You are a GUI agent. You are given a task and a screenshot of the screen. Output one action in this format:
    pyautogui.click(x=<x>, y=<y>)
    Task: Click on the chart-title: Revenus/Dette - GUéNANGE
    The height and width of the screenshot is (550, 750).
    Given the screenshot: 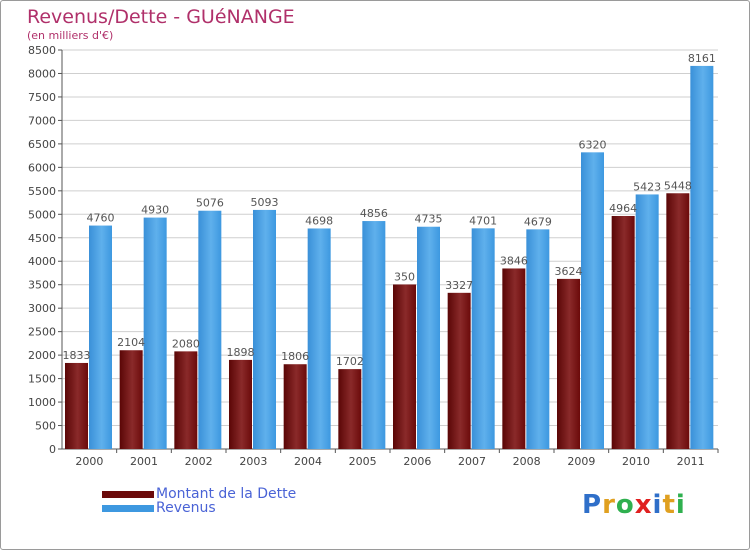 What is the action you would take?
    pyautogui.click(x=161, y=17)
    